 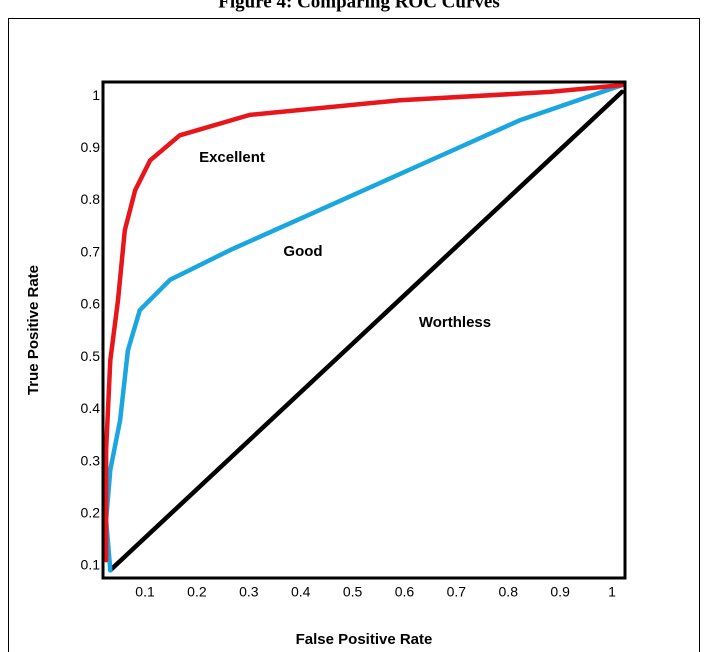 I want to click on chart-title: Figure 4: Comparing ROC Curves, so click(x=358, y=6).